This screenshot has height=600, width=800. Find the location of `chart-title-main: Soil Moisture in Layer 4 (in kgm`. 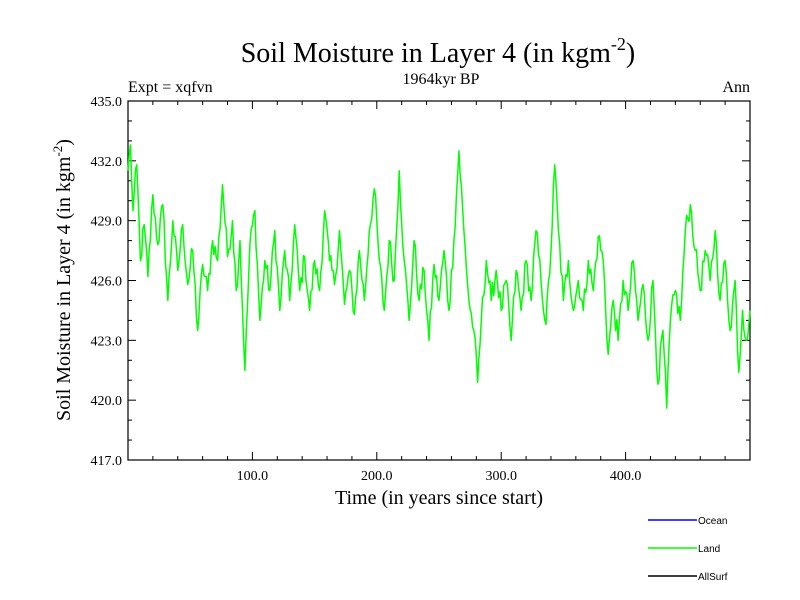

chart-title-main: Soil Moisture in Layer 4 (in kgm is located at coordinates (426, 53).